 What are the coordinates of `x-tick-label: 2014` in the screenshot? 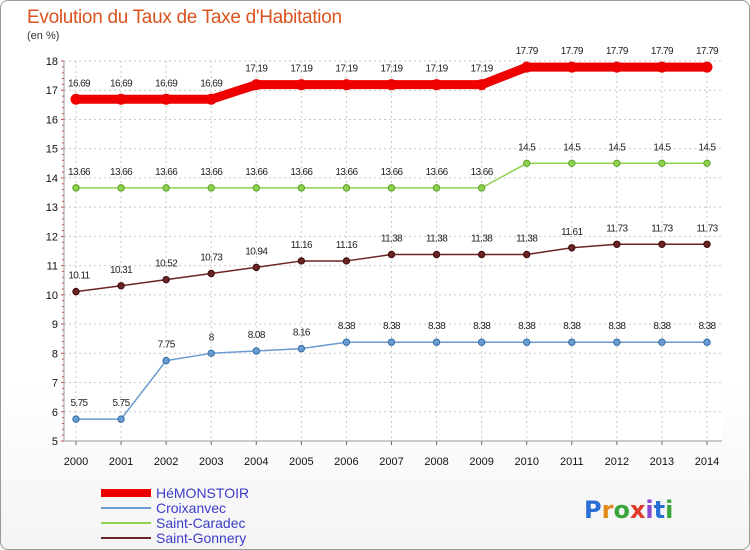 It's located at (707, 462).